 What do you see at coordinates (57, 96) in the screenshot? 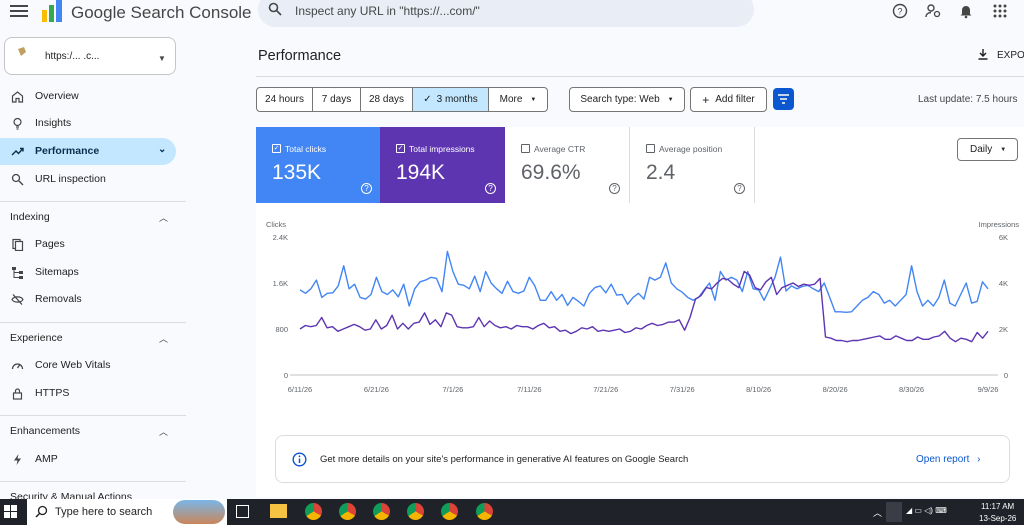
I see `sidebar-item-label: Overview` at bounding box center [57, 96].